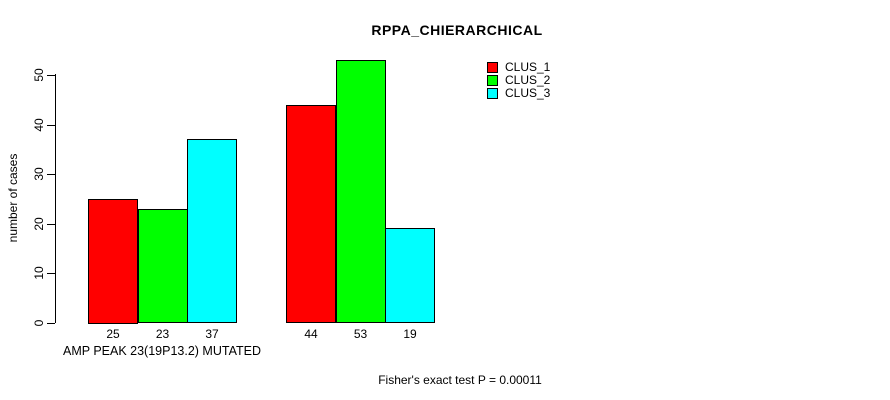 The height and width of the screenshot is (400, 890). Describe the element at coordinates (311, 214) in the screenshot. I see `bar-clus_1-group2` at that location.